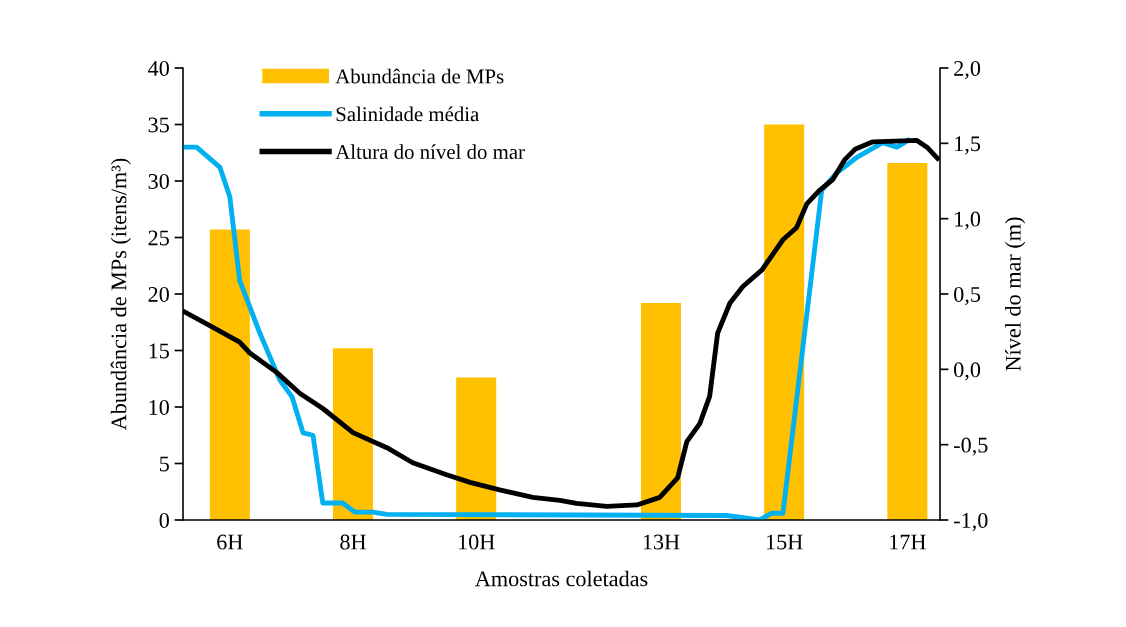 The width and height of the screenshot is (1126, 627). I want to click on y-tick-label: 15, so click(159, 351).